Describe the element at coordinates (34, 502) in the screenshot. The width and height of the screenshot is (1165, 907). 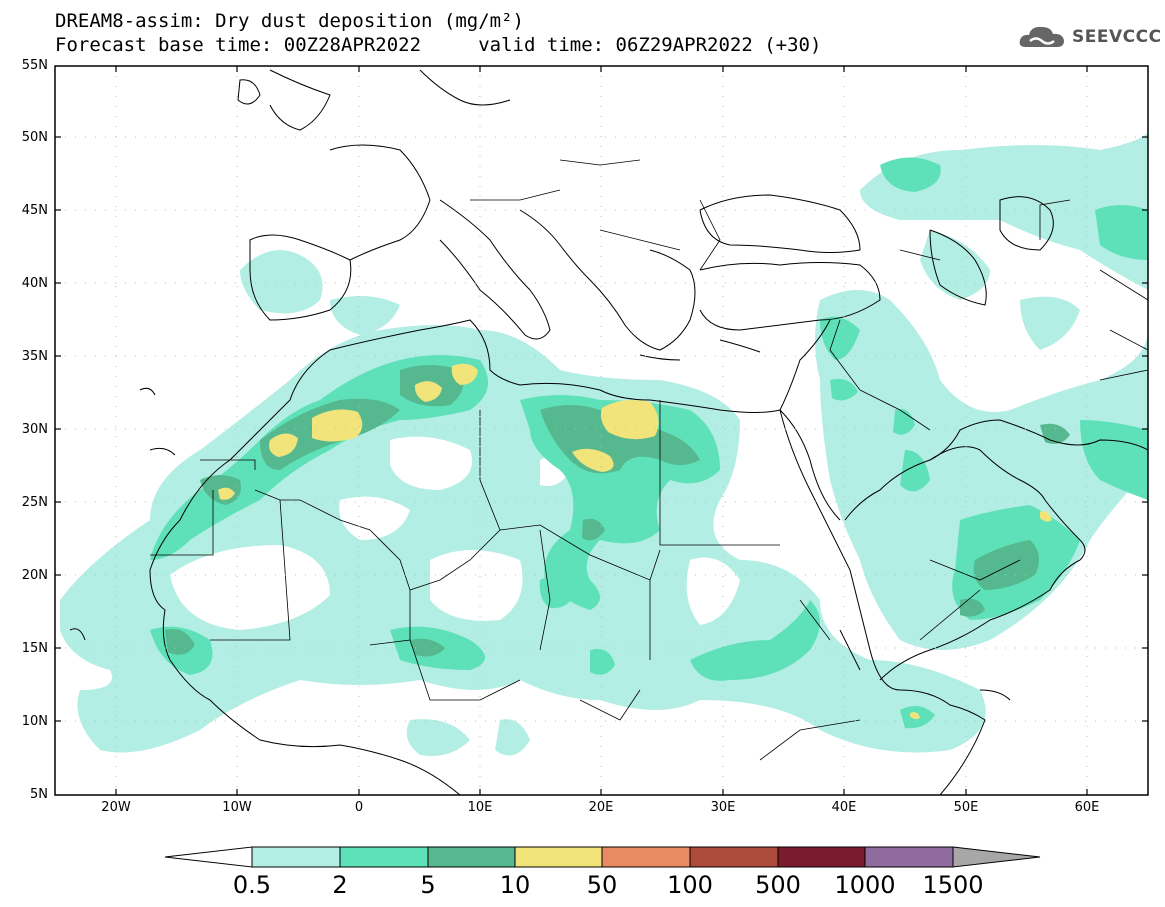
I see `lat-label-25n: 25N` at that location.